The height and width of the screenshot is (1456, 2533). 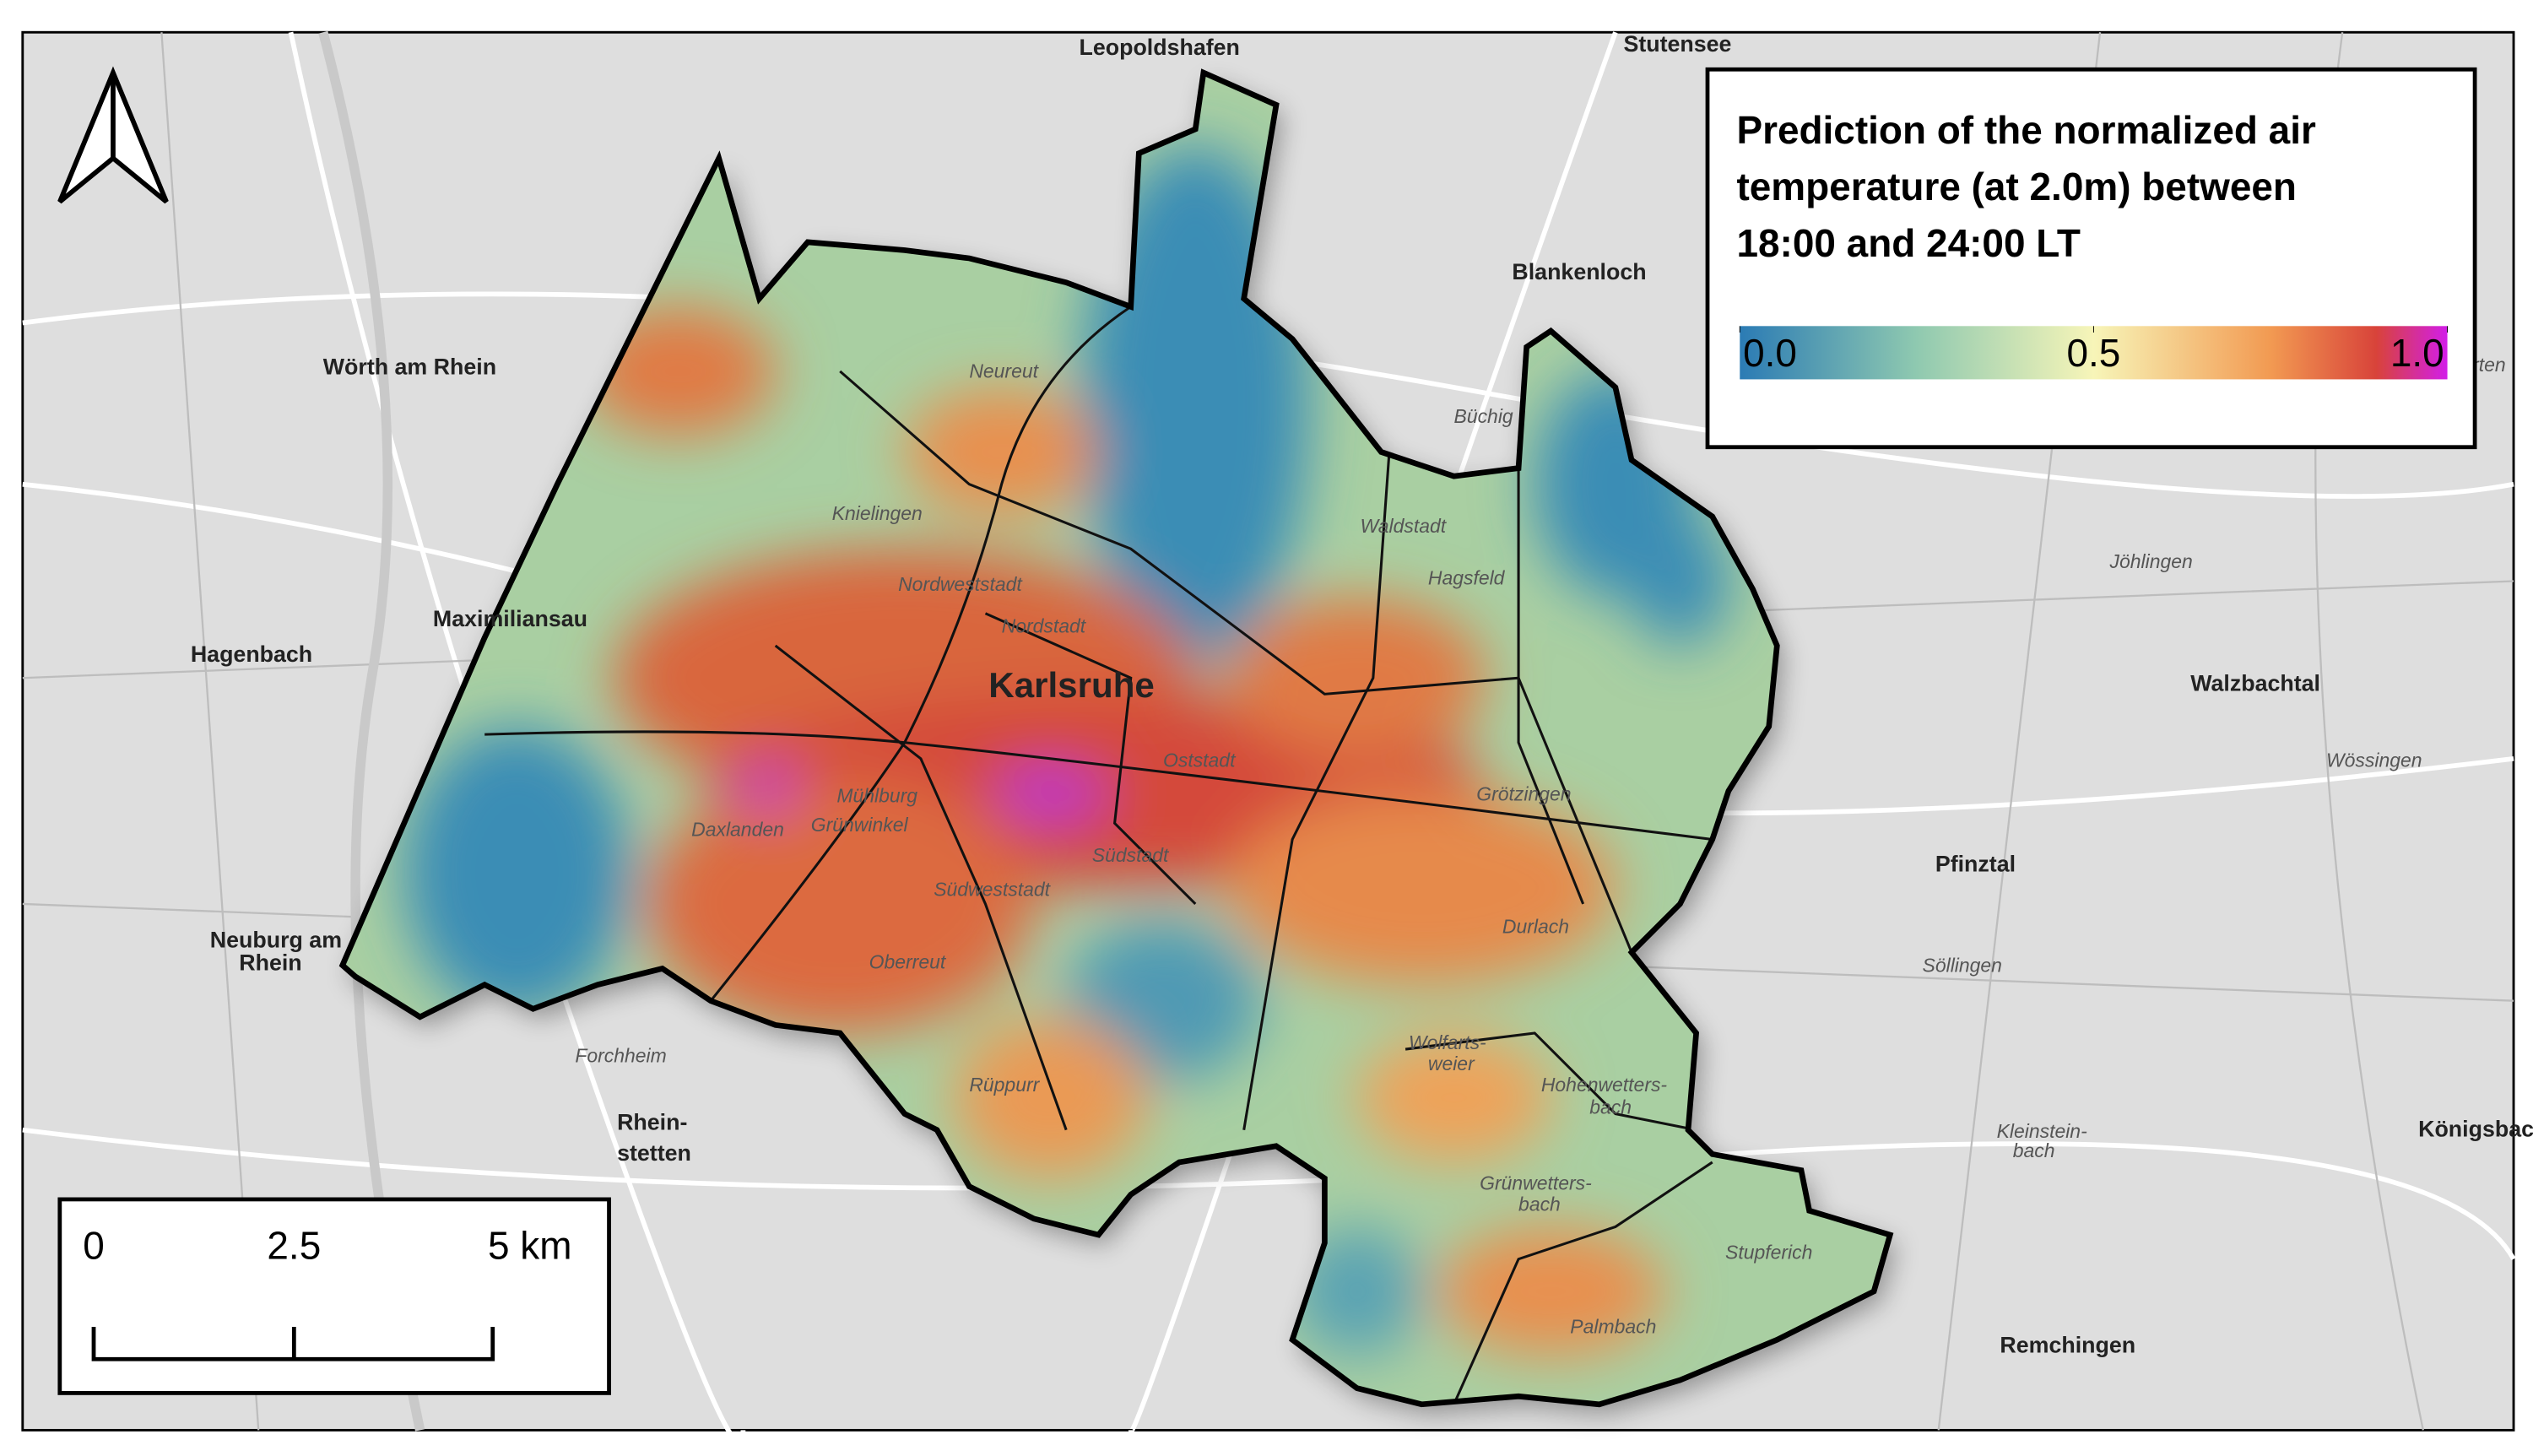 I want to click on scale-label: 2.5, so click(x=294, y=1246).